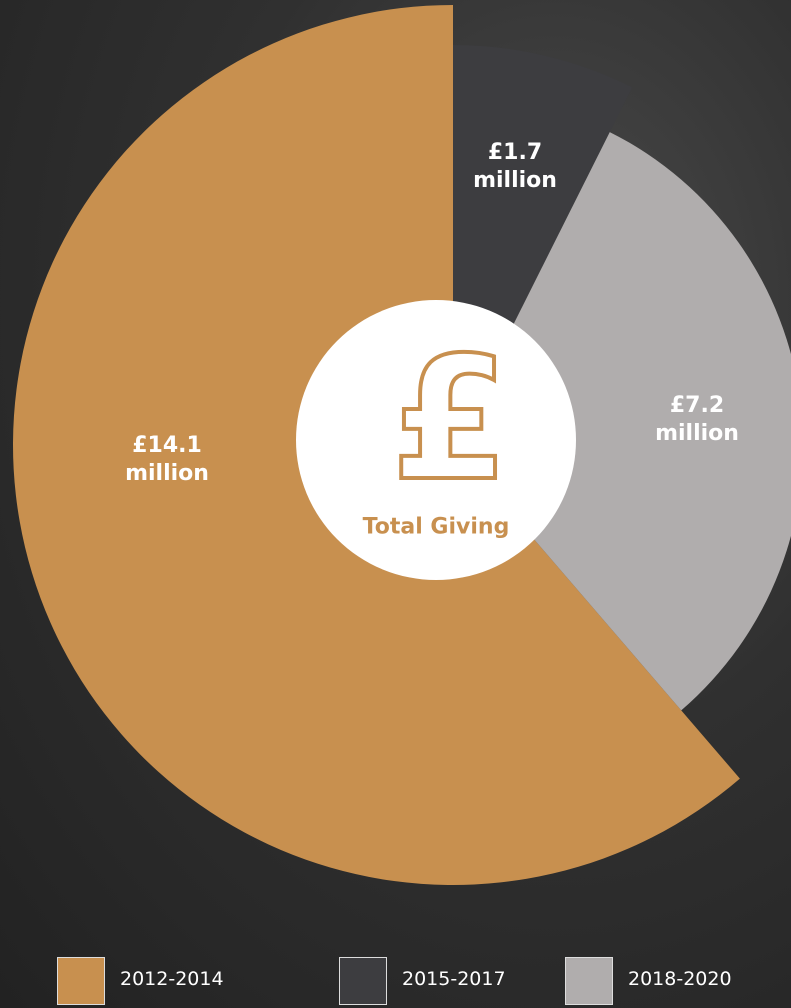 The image size is (791, 1008). I want to click on legend-label: 2012-2014, so click(172, 979).